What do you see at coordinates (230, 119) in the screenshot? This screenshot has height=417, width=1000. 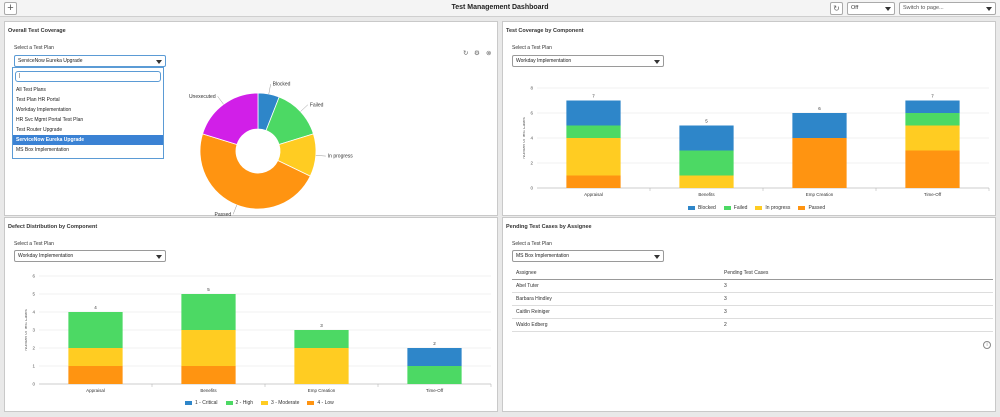 I see `pie-slice-unexecuted` at bounding box center [230, 119].